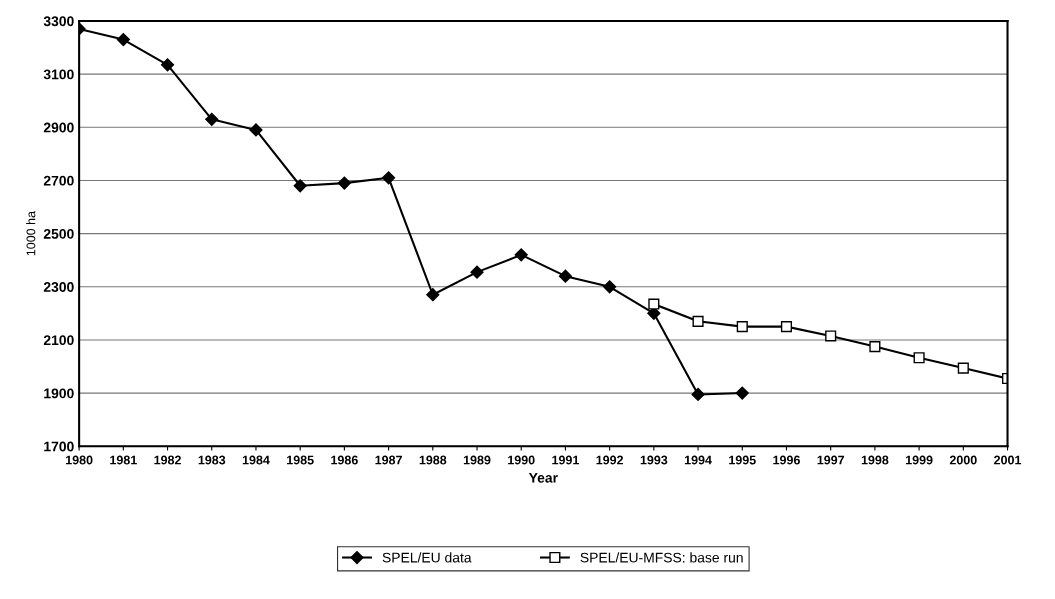 This screenshot has width=1055, height=599. Describe the element at coordinates (610, 460) in the screenshot. I see `x-tick-label: 1992` at that location.